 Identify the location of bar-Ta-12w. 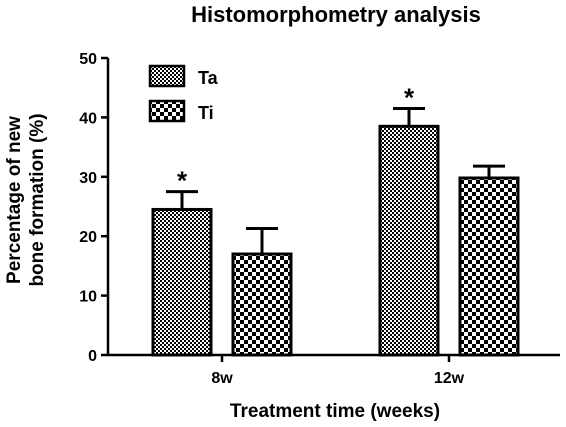
(409, 240).